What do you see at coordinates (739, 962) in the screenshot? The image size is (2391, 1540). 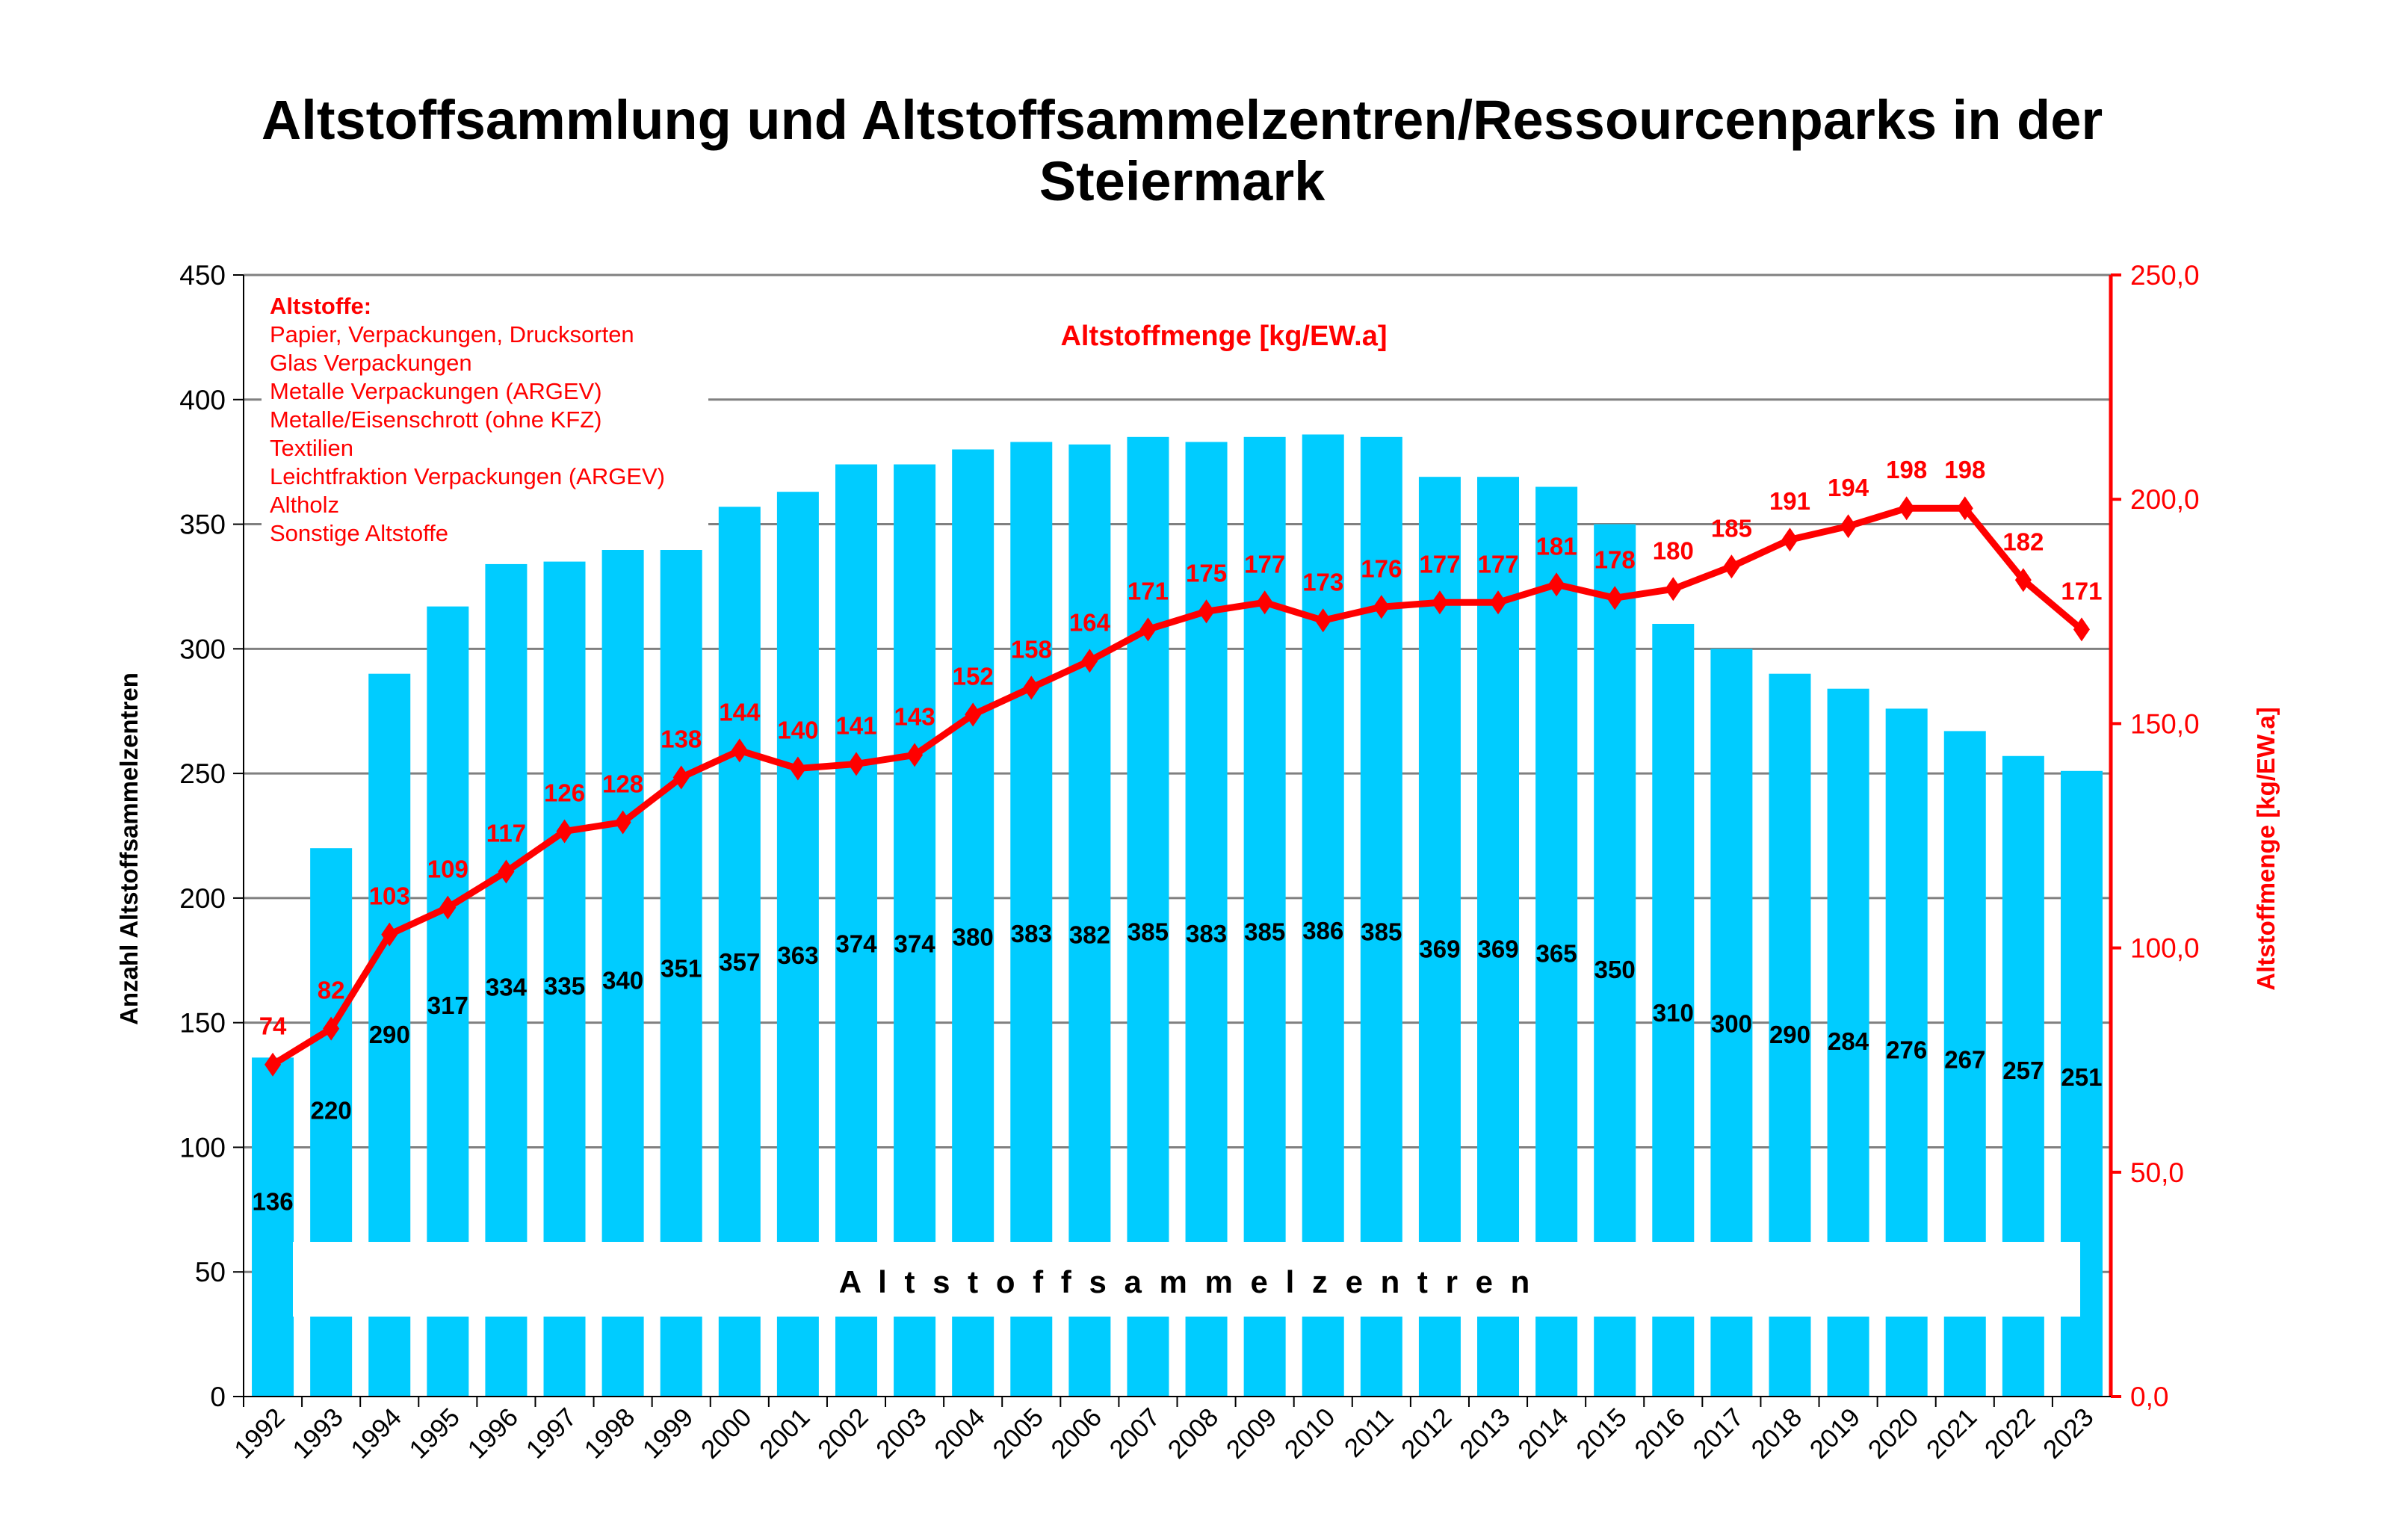 I see `bar-value-label: 357` at bounding box center [739, 962].